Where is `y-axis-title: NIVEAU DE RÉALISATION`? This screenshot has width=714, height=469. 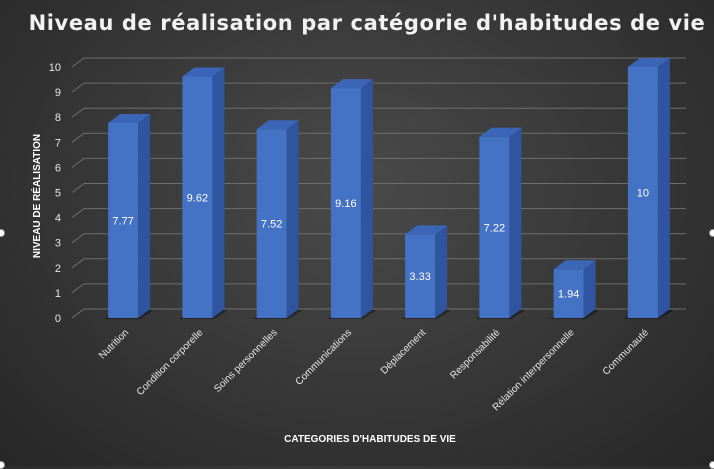
y-axis-title: NIVEAU DE RÉALISATION is located at coordinates (36, 196).